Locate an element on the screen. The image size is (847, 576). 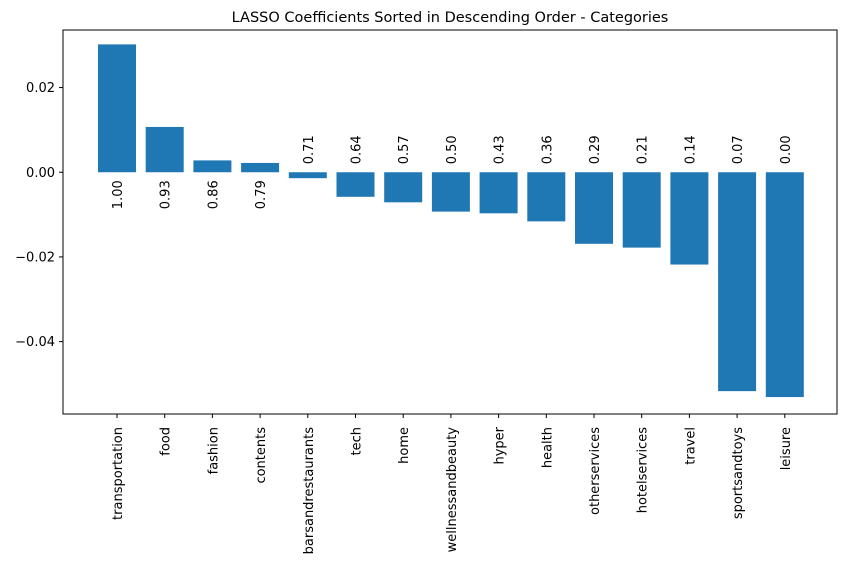
x-tick-label: wellnessandbeauty is located at coordinates (452, 490).